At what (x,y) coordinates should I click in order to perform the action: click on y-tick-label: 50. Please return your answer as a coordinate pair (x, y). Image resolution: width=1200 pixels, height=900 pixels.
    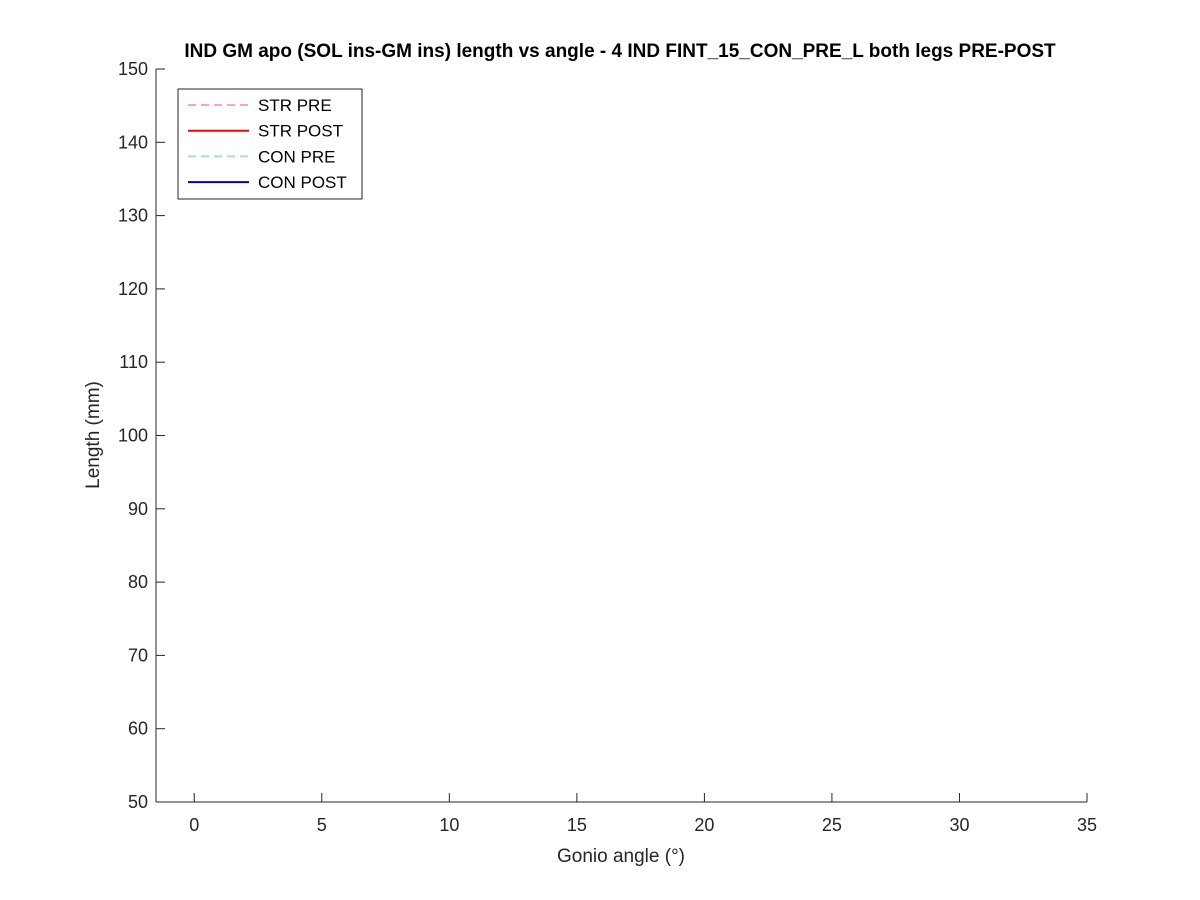
    Looking at the image, I should click on (138, 802).